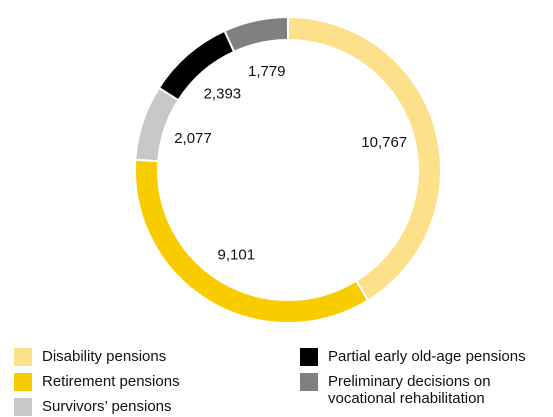 The image size is (553, 417). I want to click on legend-label: Partial early old-age pensions, so click(427, 356).